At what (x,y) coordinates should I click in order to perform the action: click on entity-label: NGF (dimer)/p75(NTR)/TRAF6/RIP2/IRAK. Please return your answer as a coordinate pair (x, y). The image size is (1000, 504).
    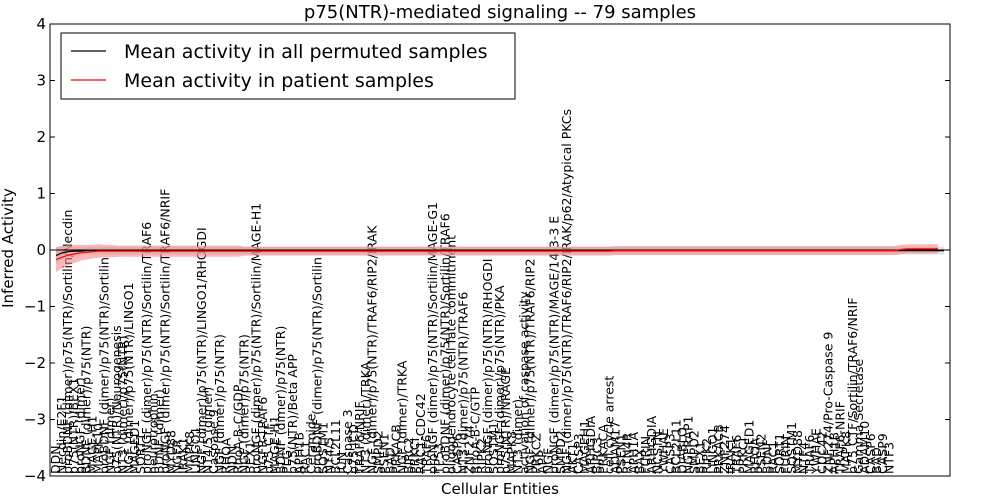
    Looking at the image, I should click on (371, 349).